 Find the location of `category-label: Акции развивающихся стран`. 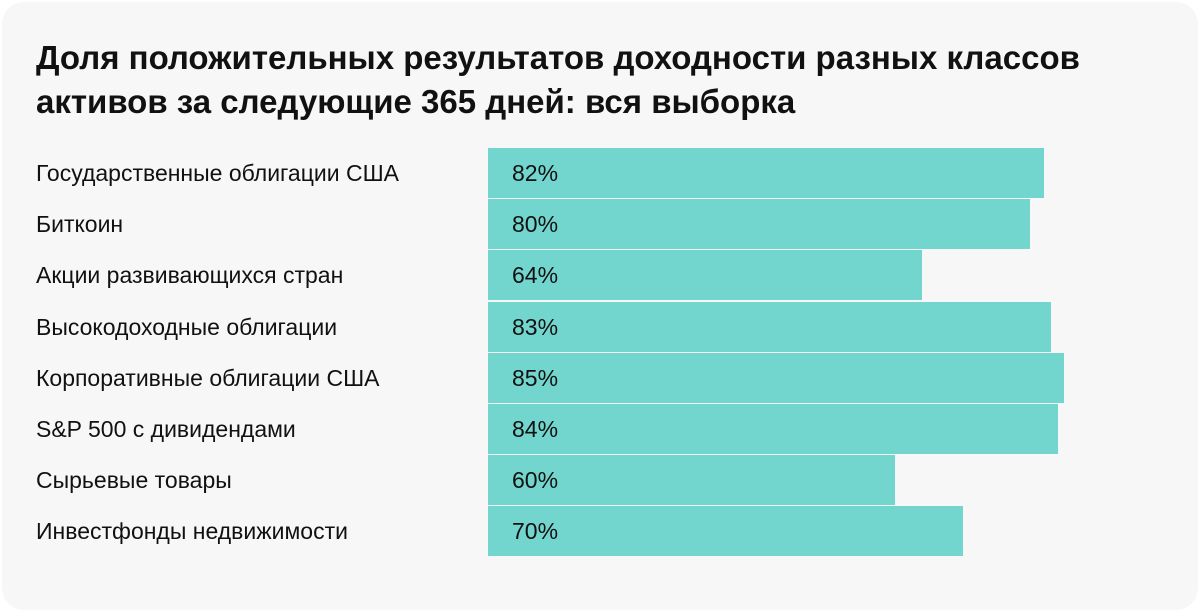

category-label: Акции развивающихся стран is located at coordinates (190, 275).